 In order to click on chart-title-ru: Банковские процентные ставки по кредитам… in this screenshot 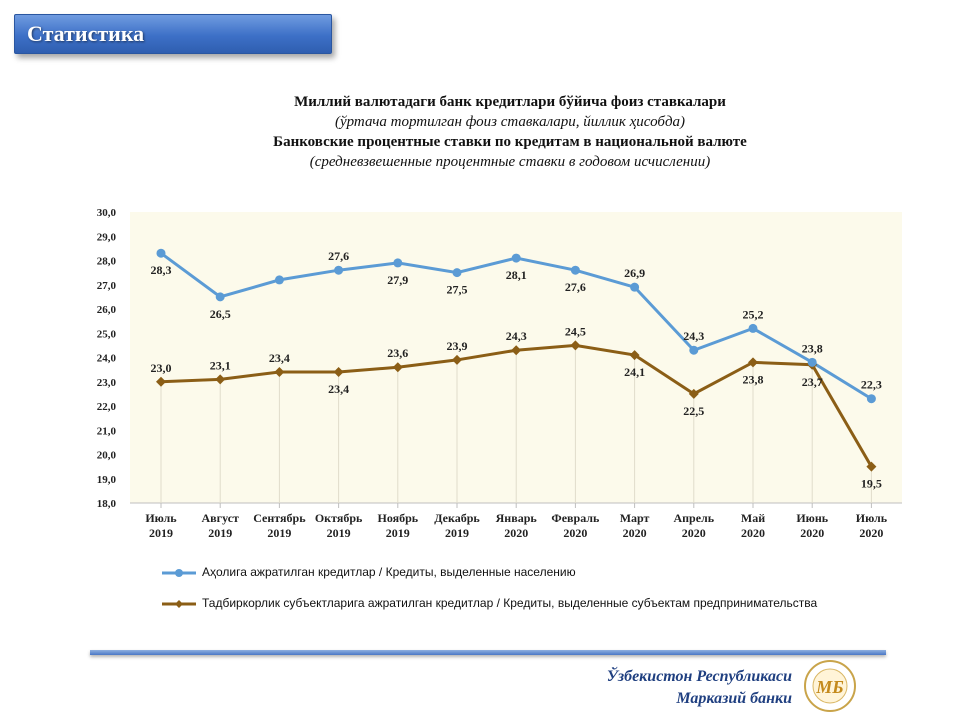, I will do `click(510, 142)`.